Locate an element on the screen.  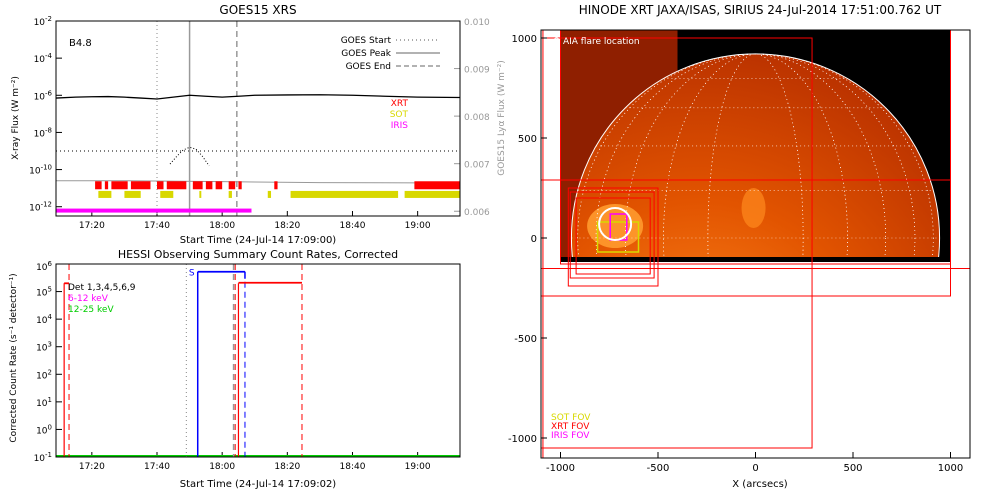
hessi-ytick-label: 10² is located at coordinates (44, 374).